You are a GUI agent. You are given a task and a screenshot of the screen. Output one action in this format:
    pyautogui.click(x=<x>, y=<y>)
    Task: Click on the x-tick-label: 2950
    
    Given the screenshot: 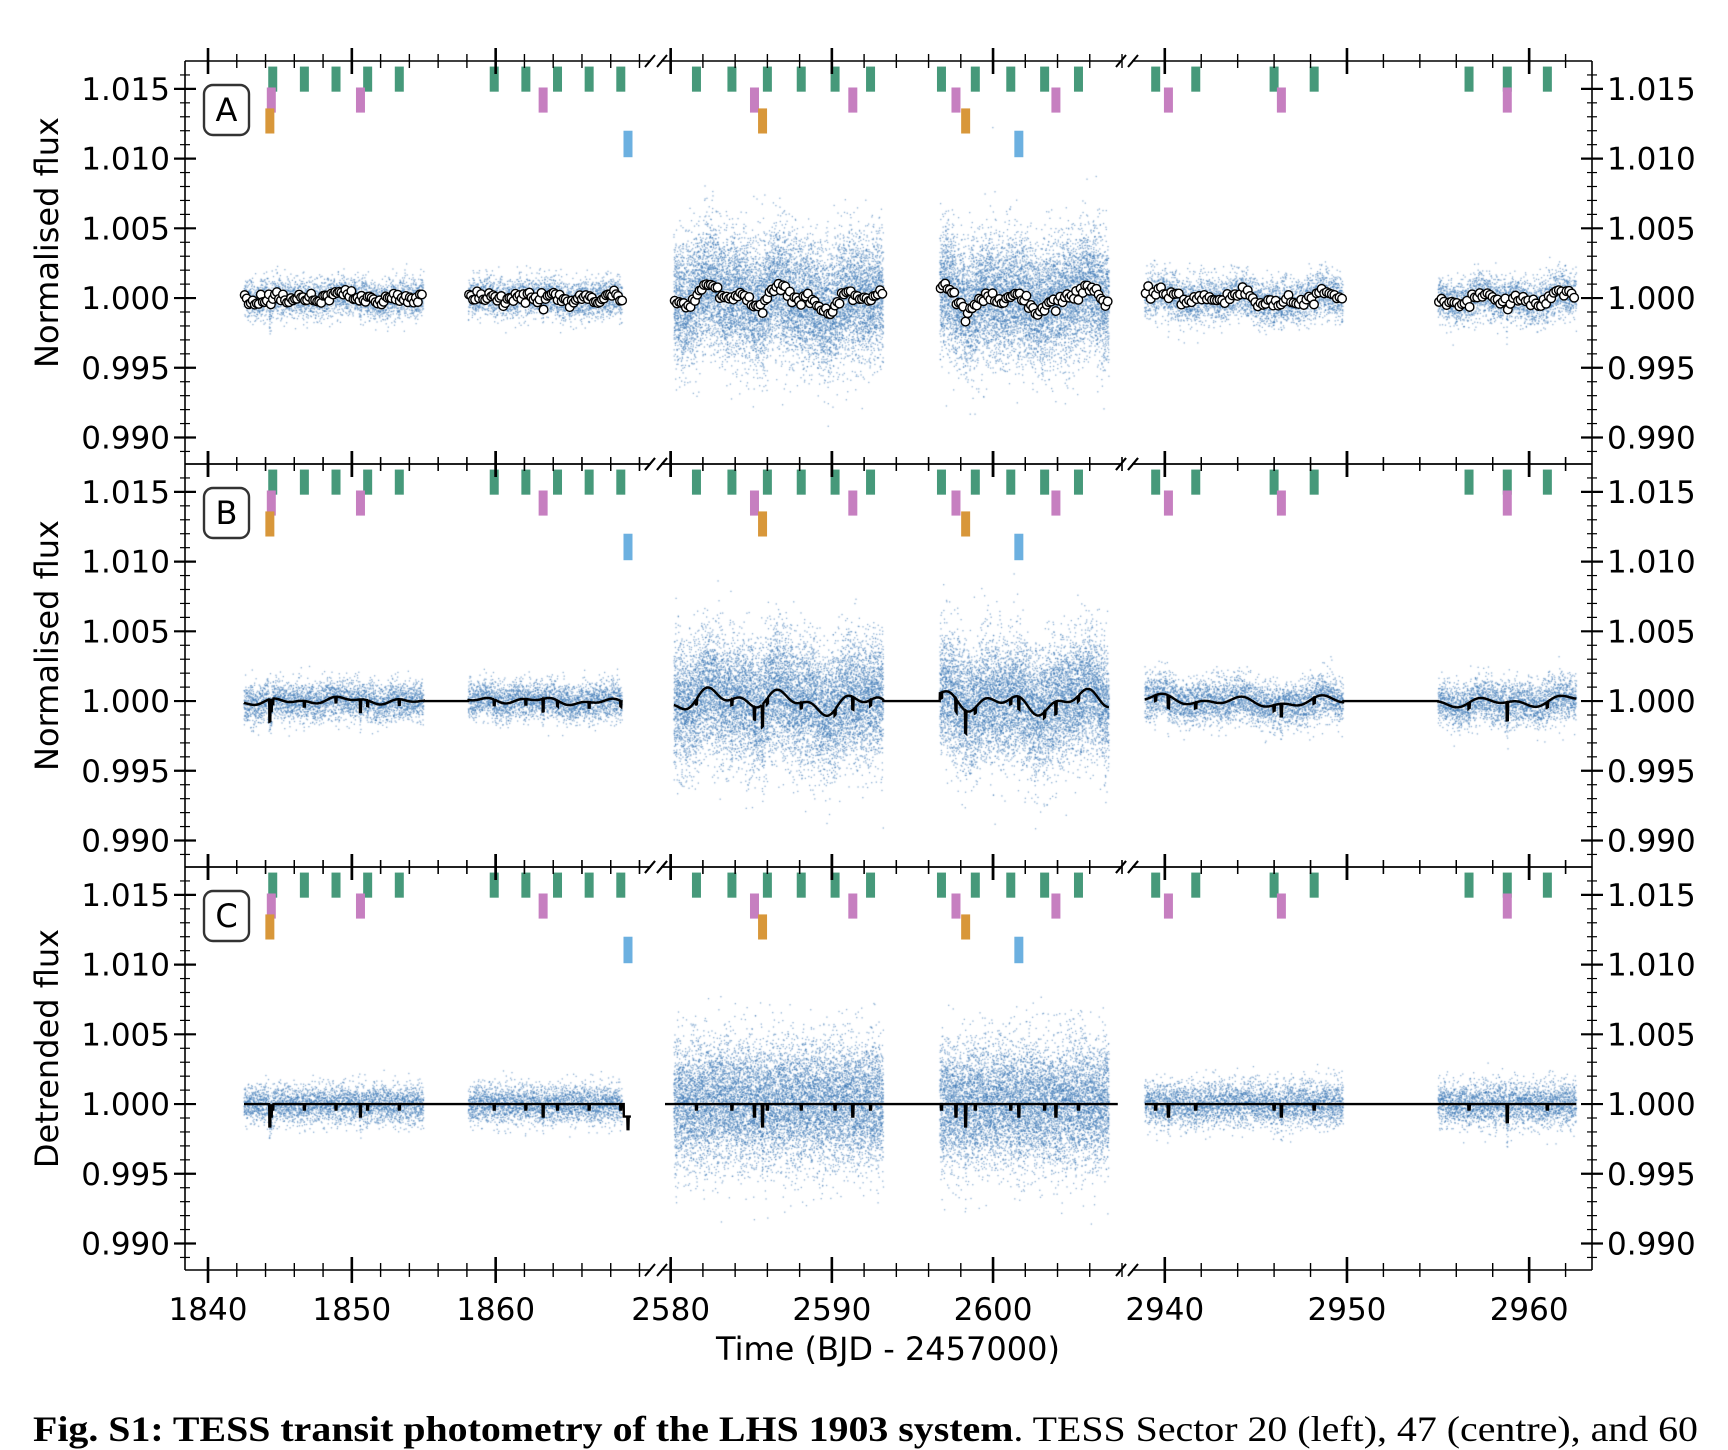 What is the action you would take?
    pyautogui.click(x=1347, y=1310)
    